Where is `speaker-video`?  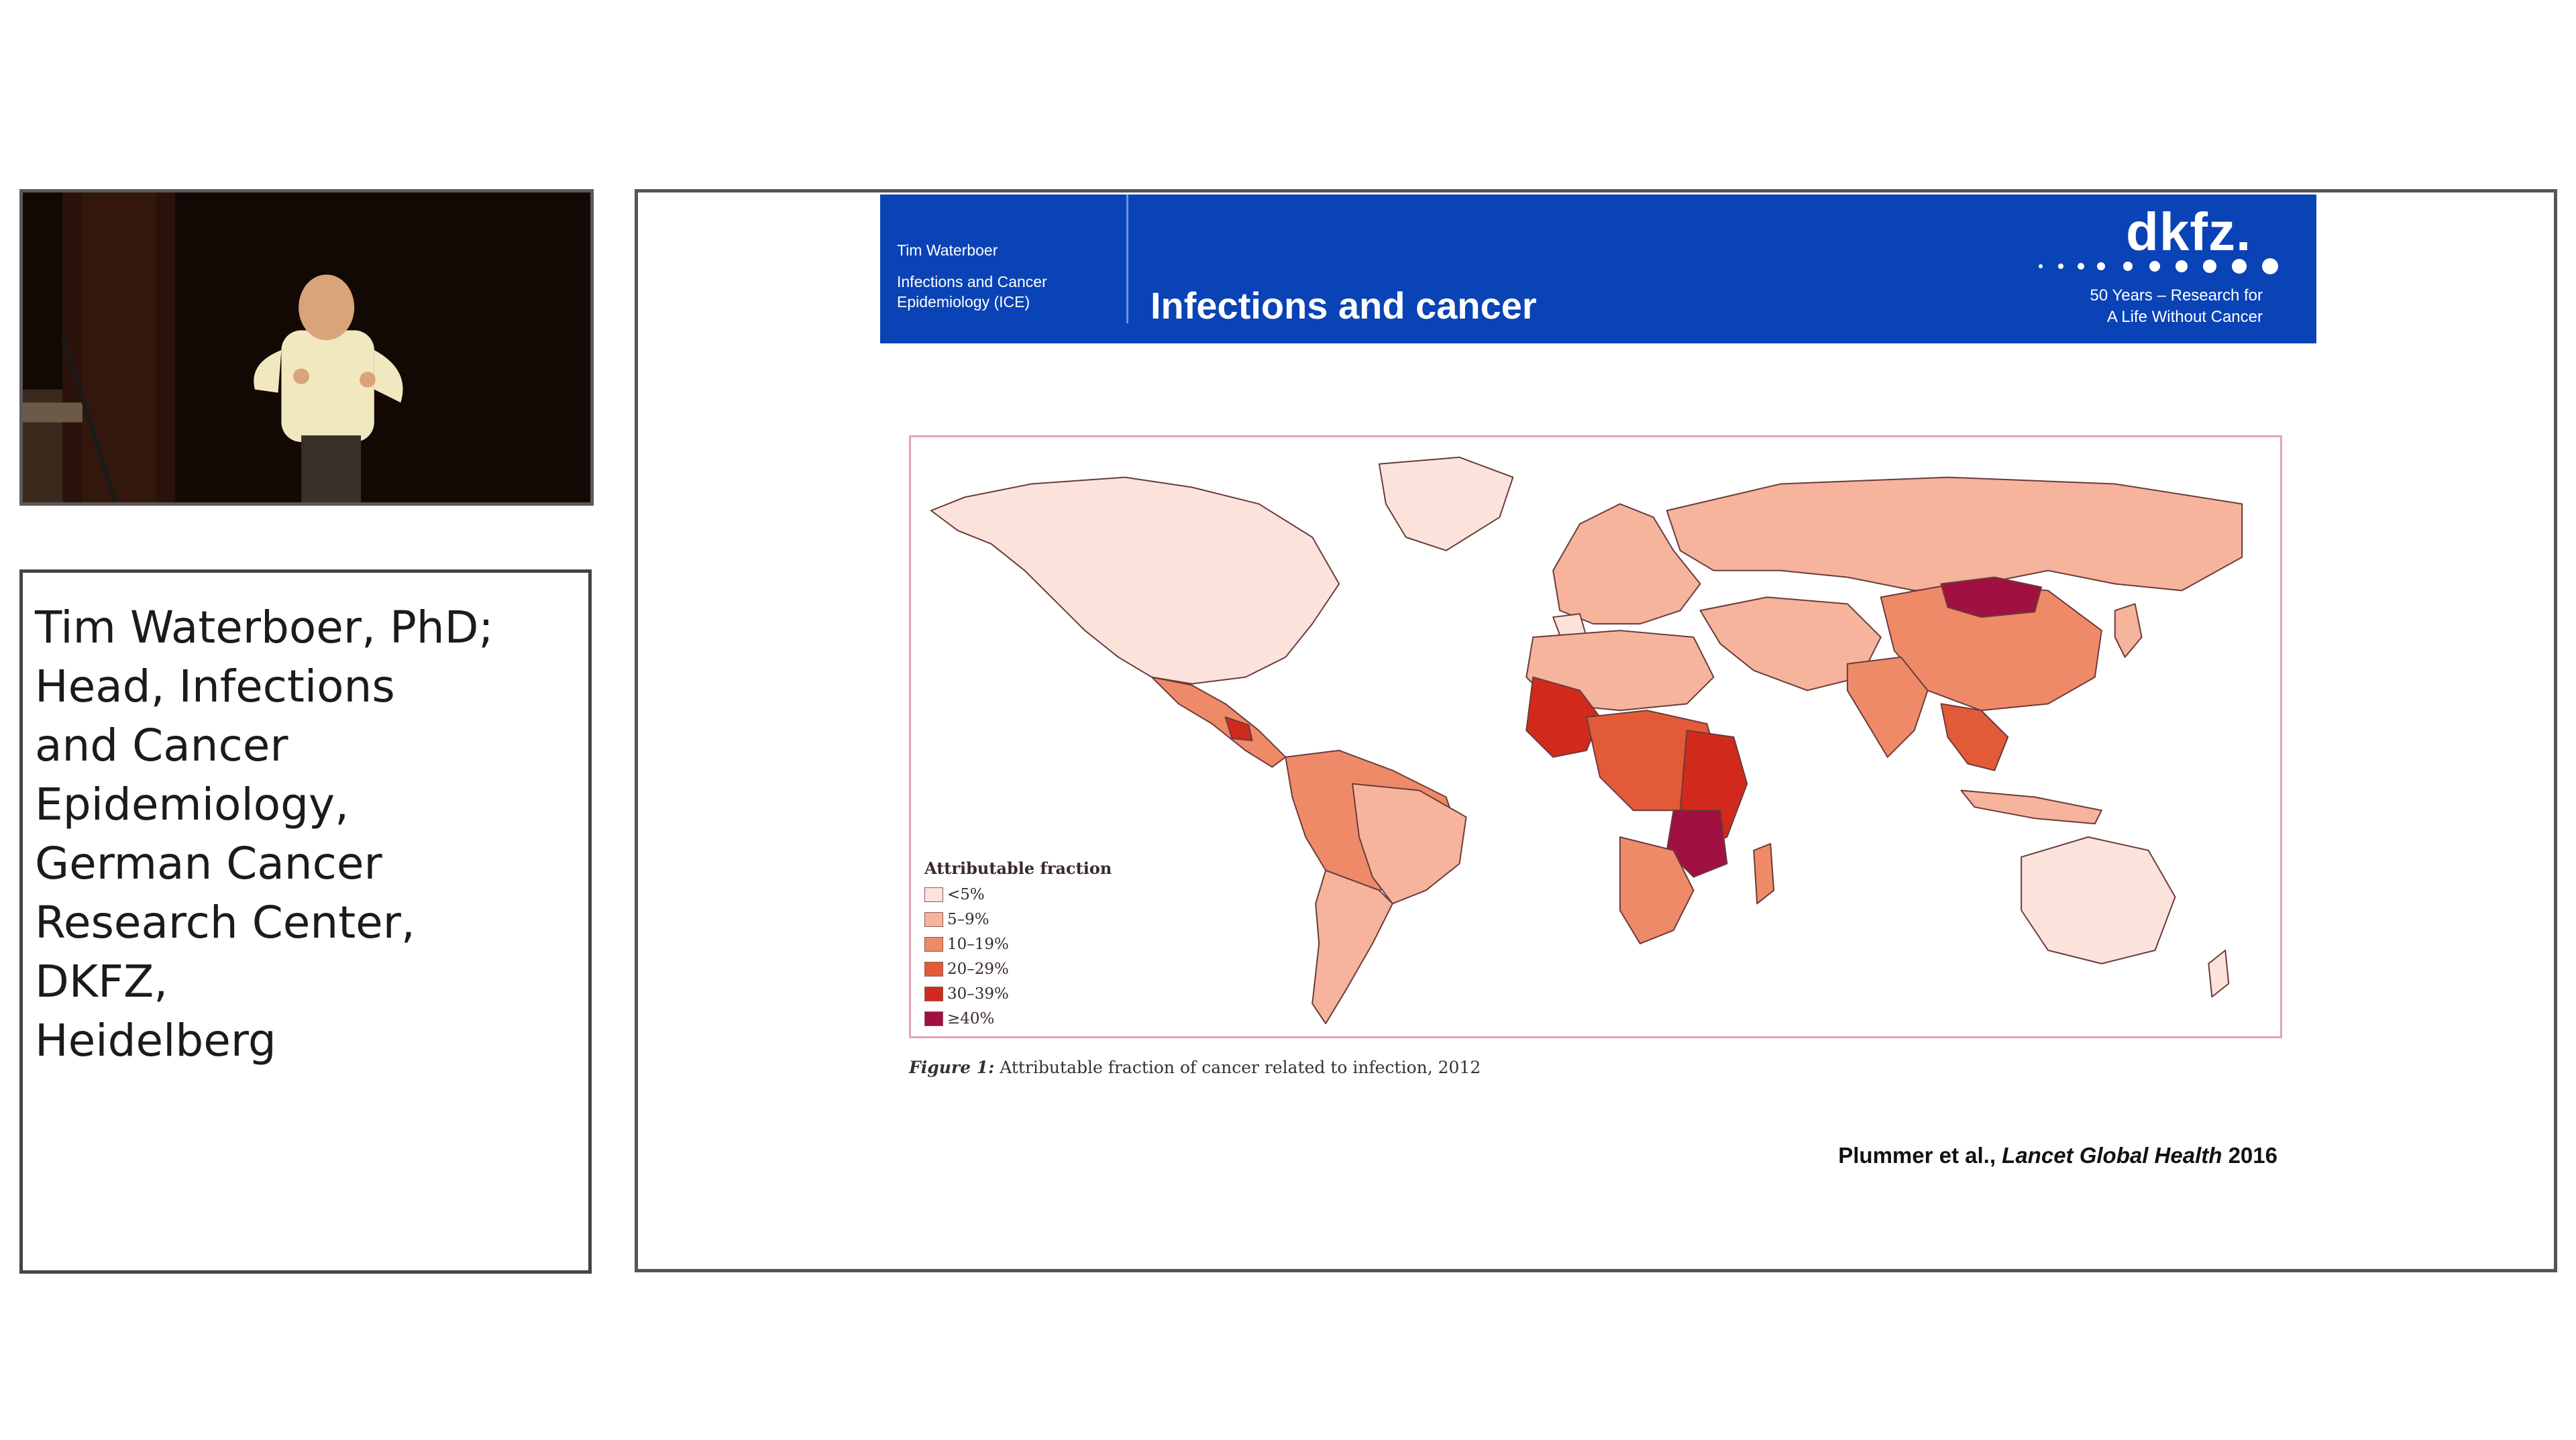
speaker-video is located at coordinates (306, 347).